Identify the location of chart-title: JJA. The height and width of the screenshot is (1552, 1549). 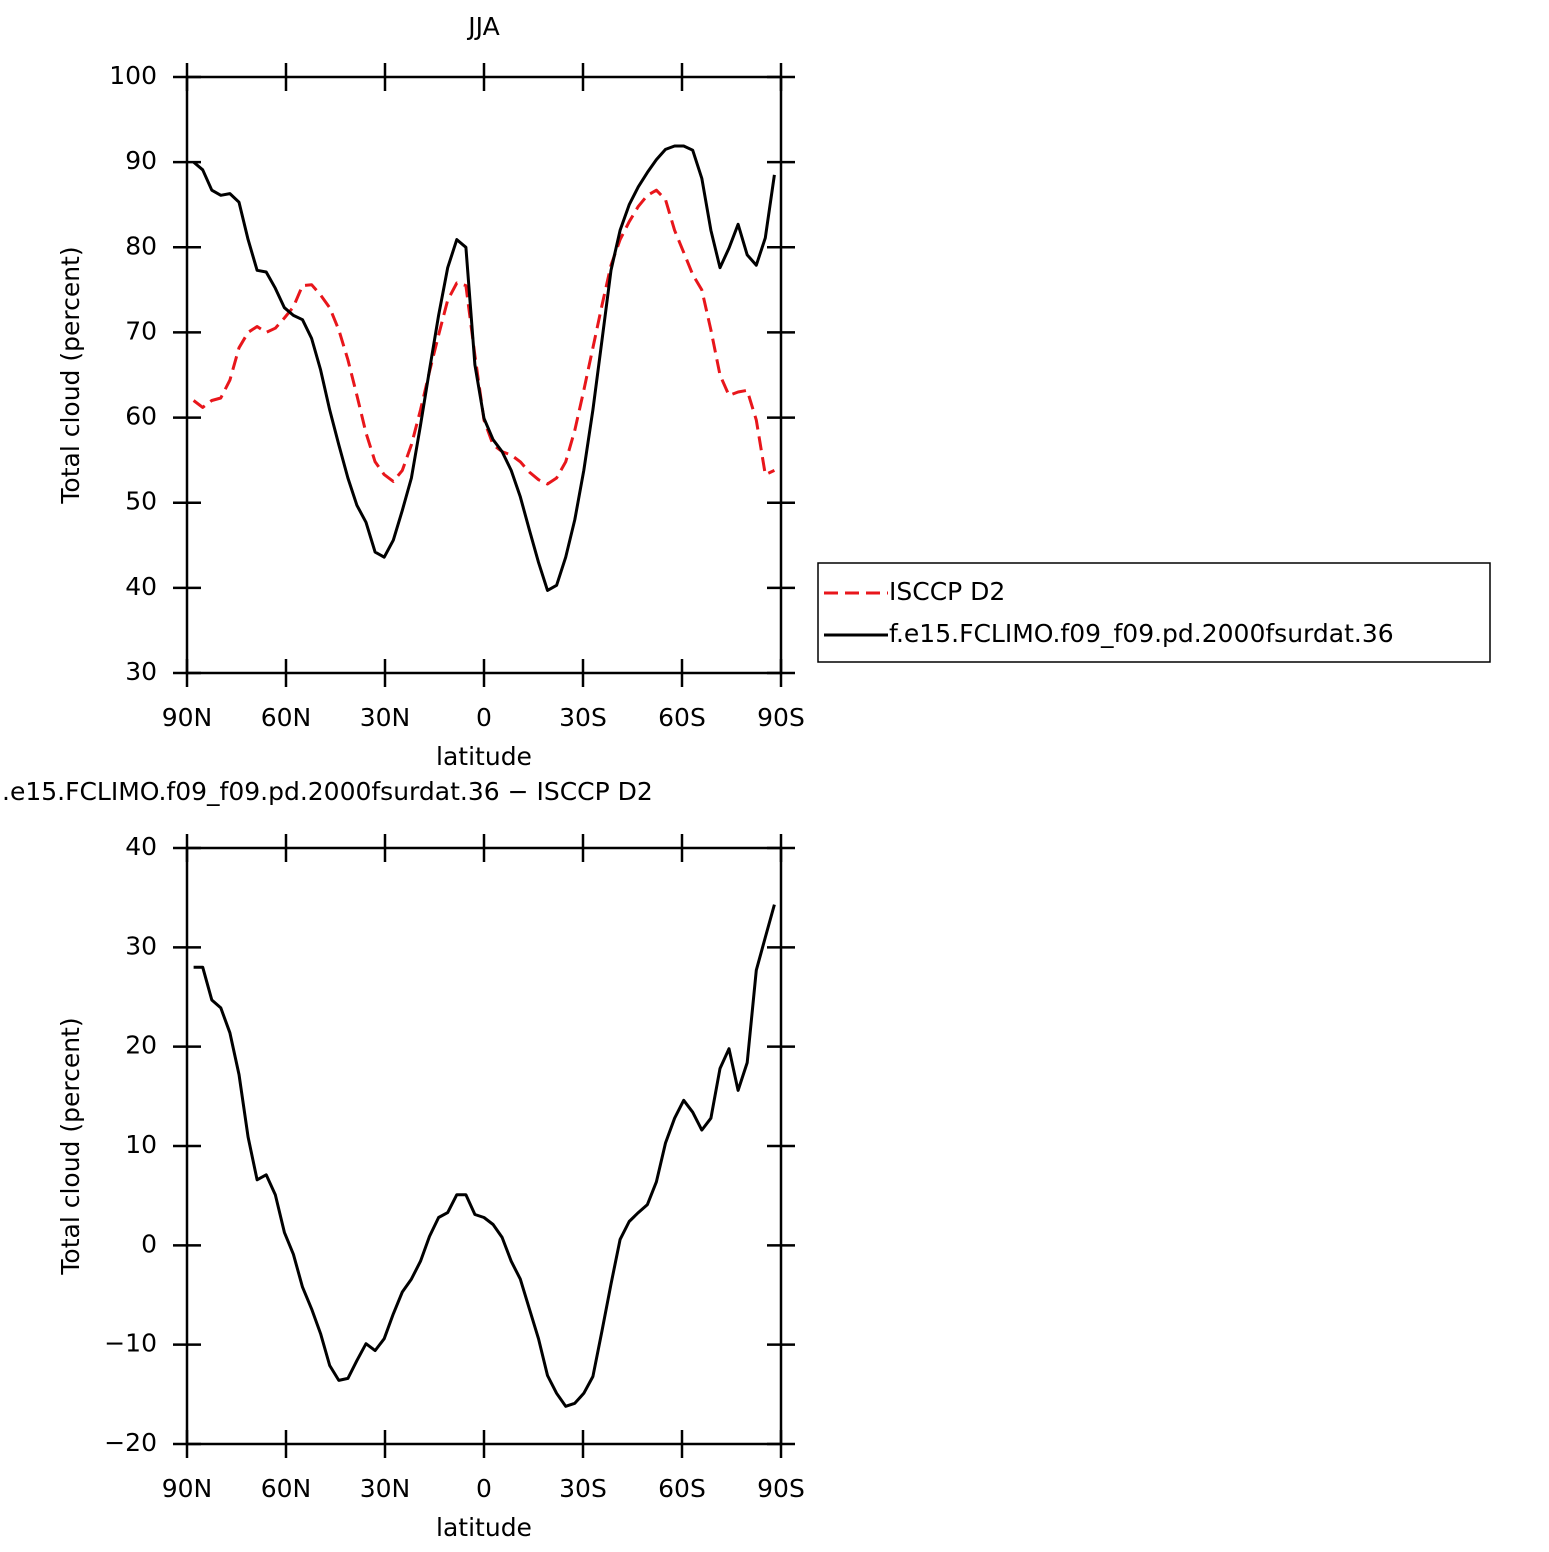
(482, 26).